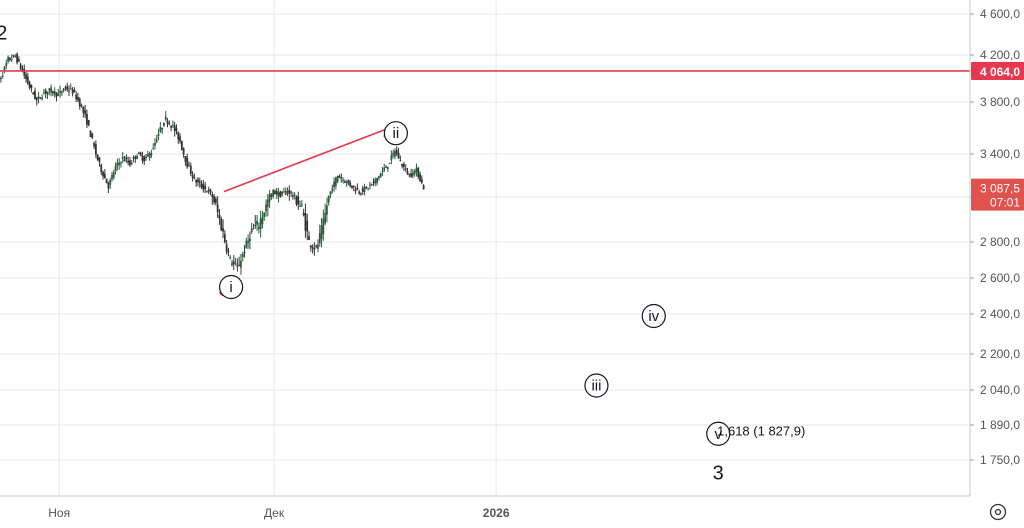  What do you see at coordinates (59, 513) in the screenshot?
I see `time-tick-label: Ноя` at bounding box center [59, 513].